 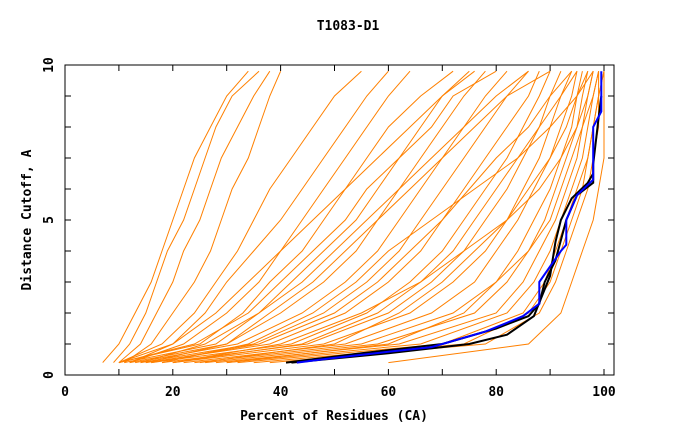 I want to click on chart-title: T1083-D1, so click(x=348, y=26).